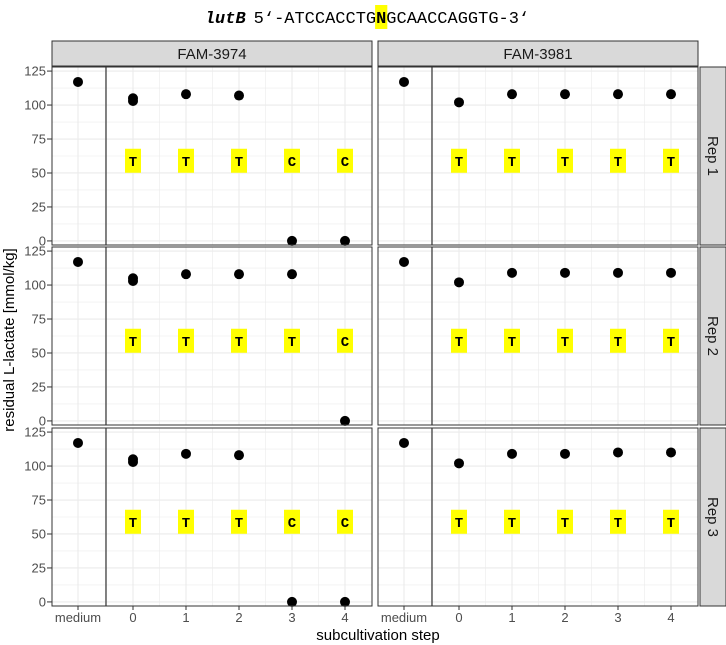 The height and width of the screenshot is (645, 726). I want to click on variant-highlight, so click(381, 17).